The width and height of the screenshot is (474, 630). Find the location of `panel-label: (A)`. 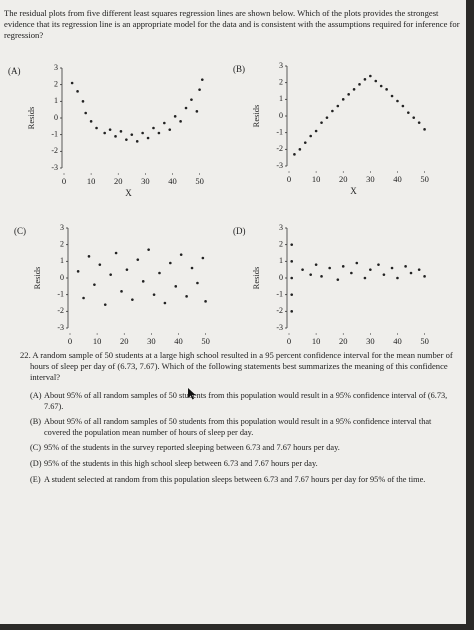

panel-label: (A) is located at coordinates (14, 71).